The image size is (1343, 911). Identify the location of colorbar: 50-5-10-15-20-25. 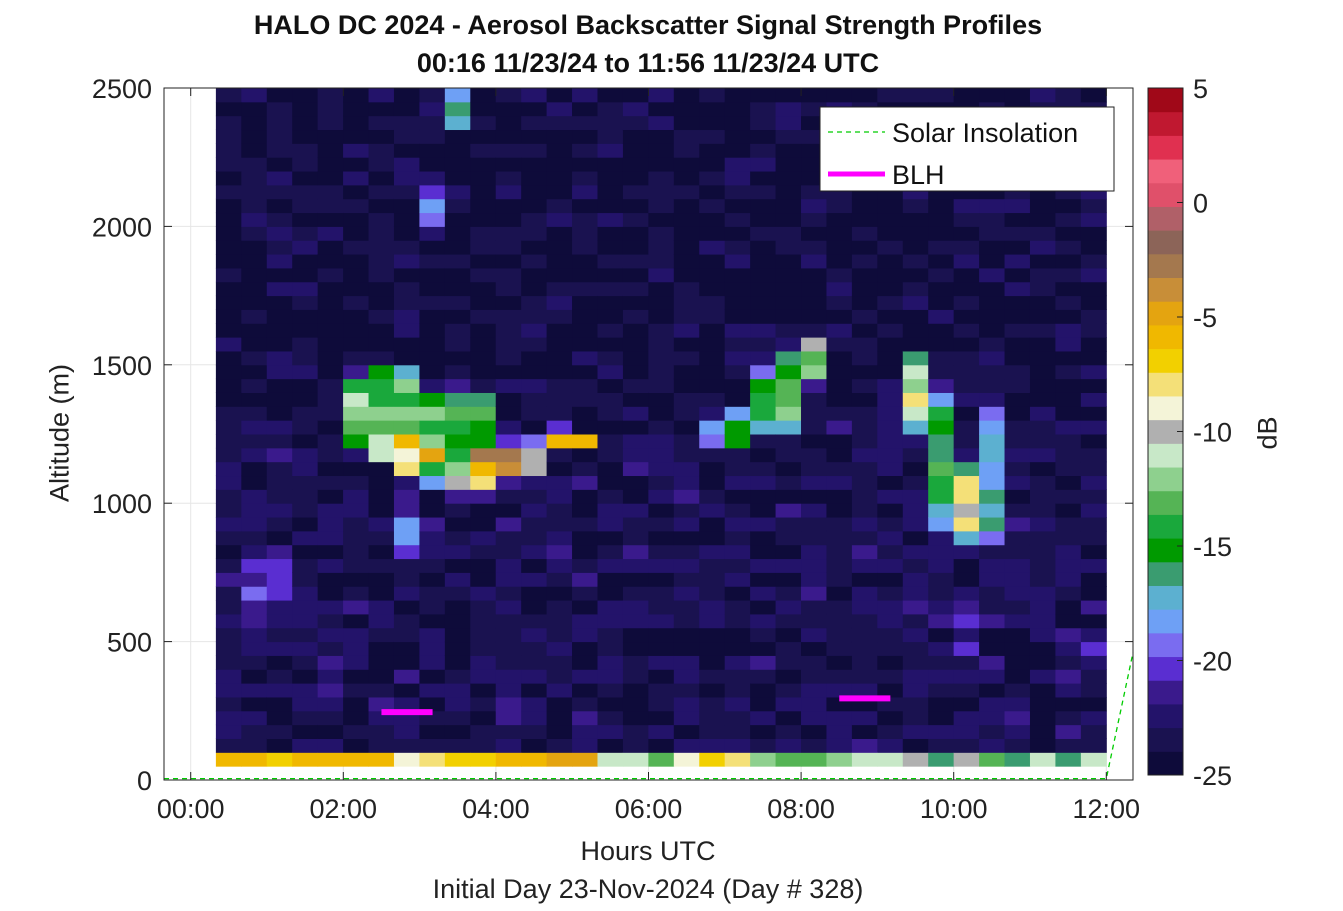
(1189, 432).